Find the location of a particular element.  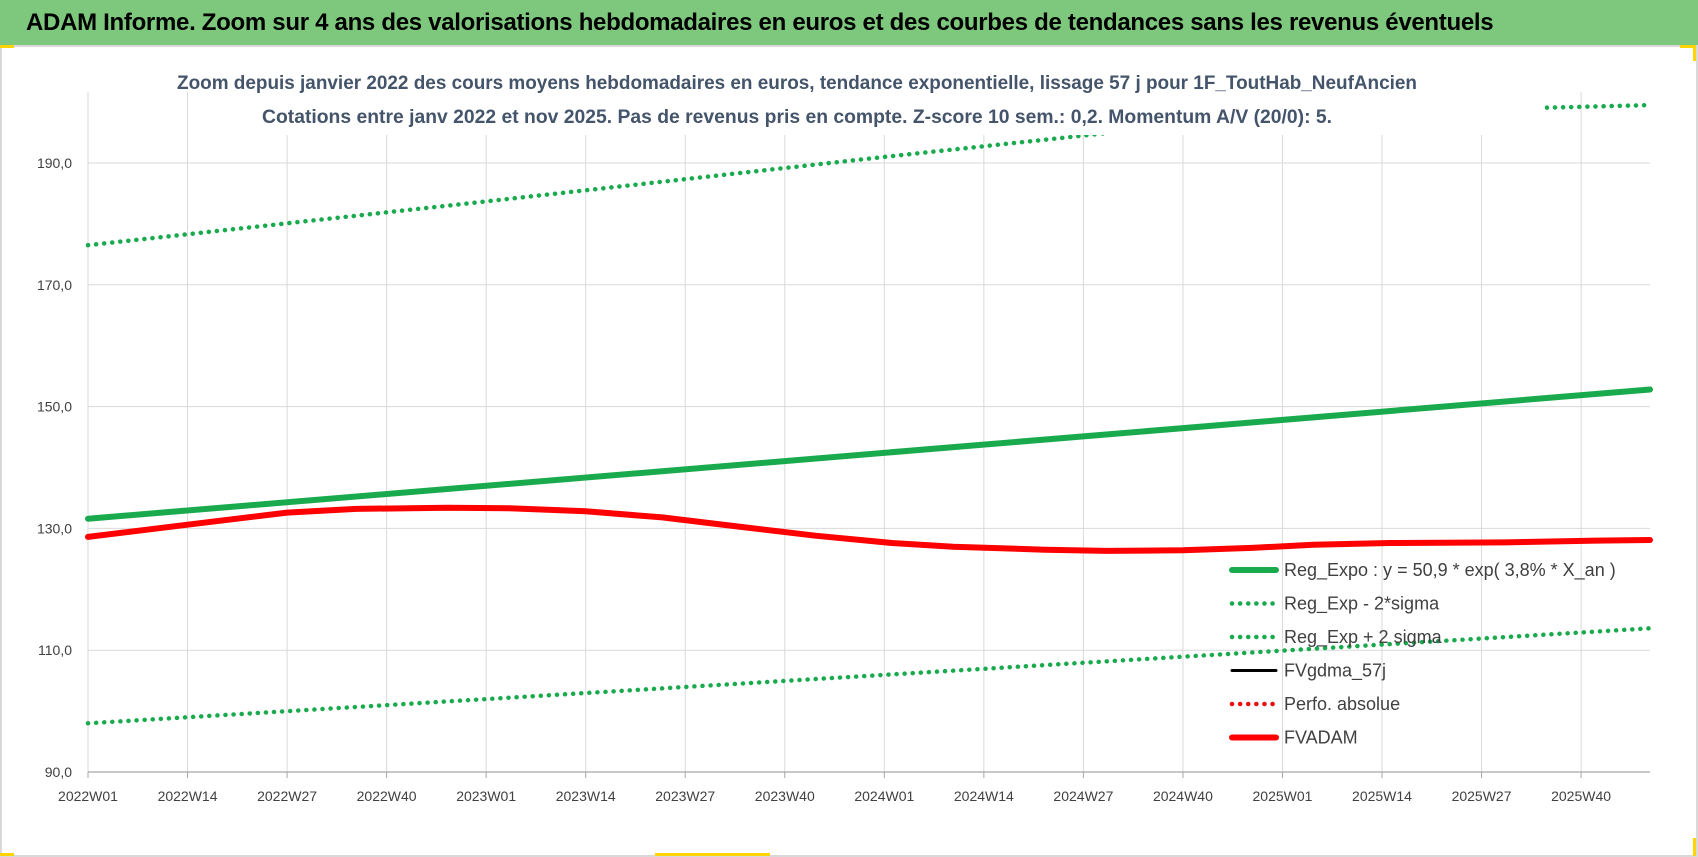

legend-label-1: Reg_Expo : y = 50,9 * exp( 3,8% * X_an ) is located at coordinates (1450, 570).